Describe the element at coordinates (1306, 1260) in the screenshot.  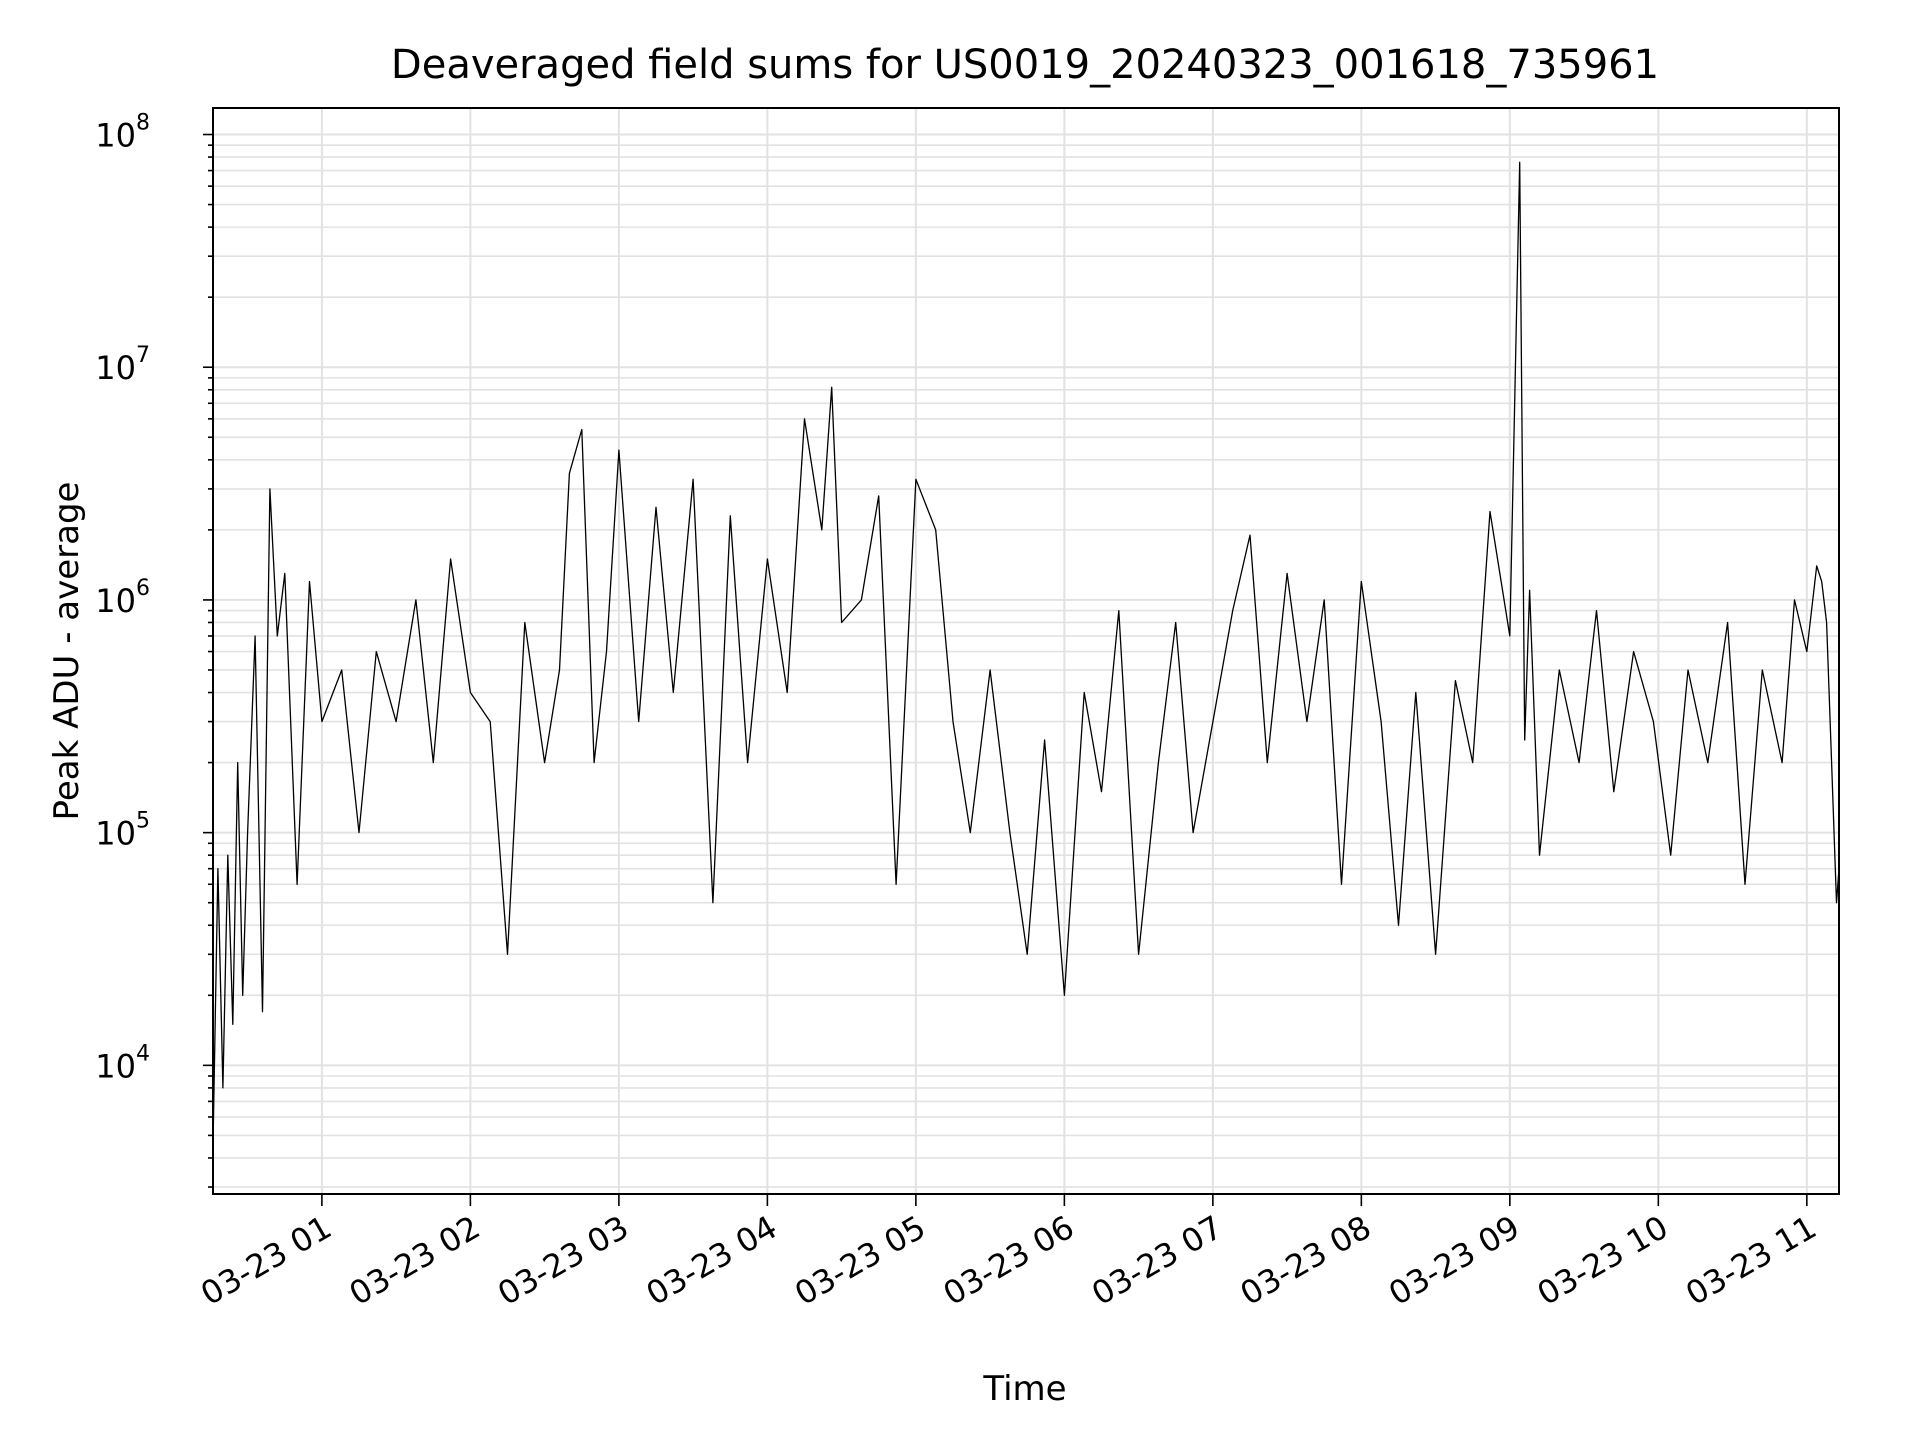
I see `x-tick-label: 03-23 08` at that location.